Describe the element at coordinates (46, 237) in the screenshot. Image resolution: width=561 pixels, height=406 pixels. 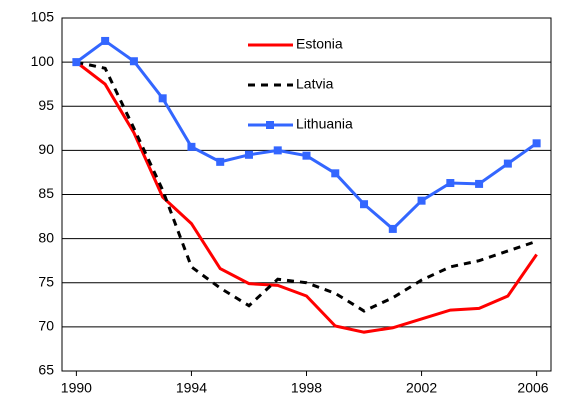
I see `y-tick-label: 80` at that location.